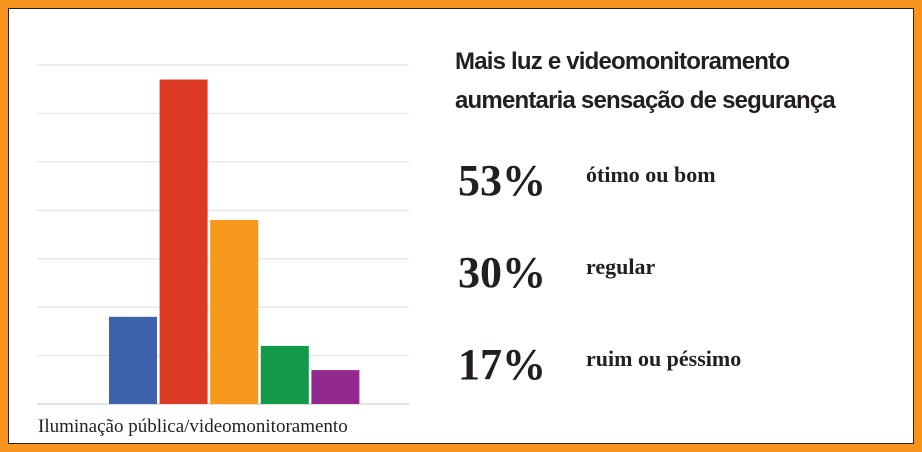 Image resolution: width=922 pixels, height=452 pixels. I want to click on stat-label: ótimo ou bom, so click(651, 174).